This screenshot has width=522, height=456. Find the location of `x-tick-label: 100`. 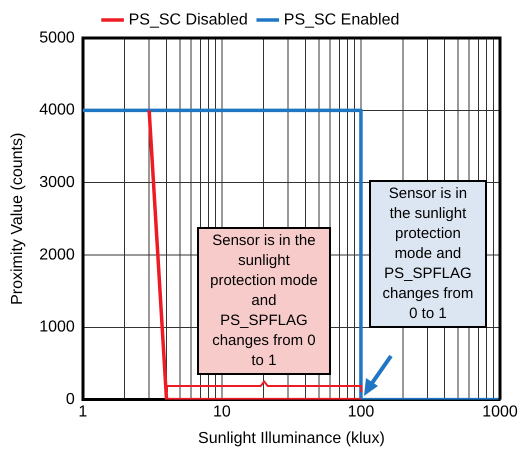

x-tick-label: 100 is located at coordinates (361, 412).